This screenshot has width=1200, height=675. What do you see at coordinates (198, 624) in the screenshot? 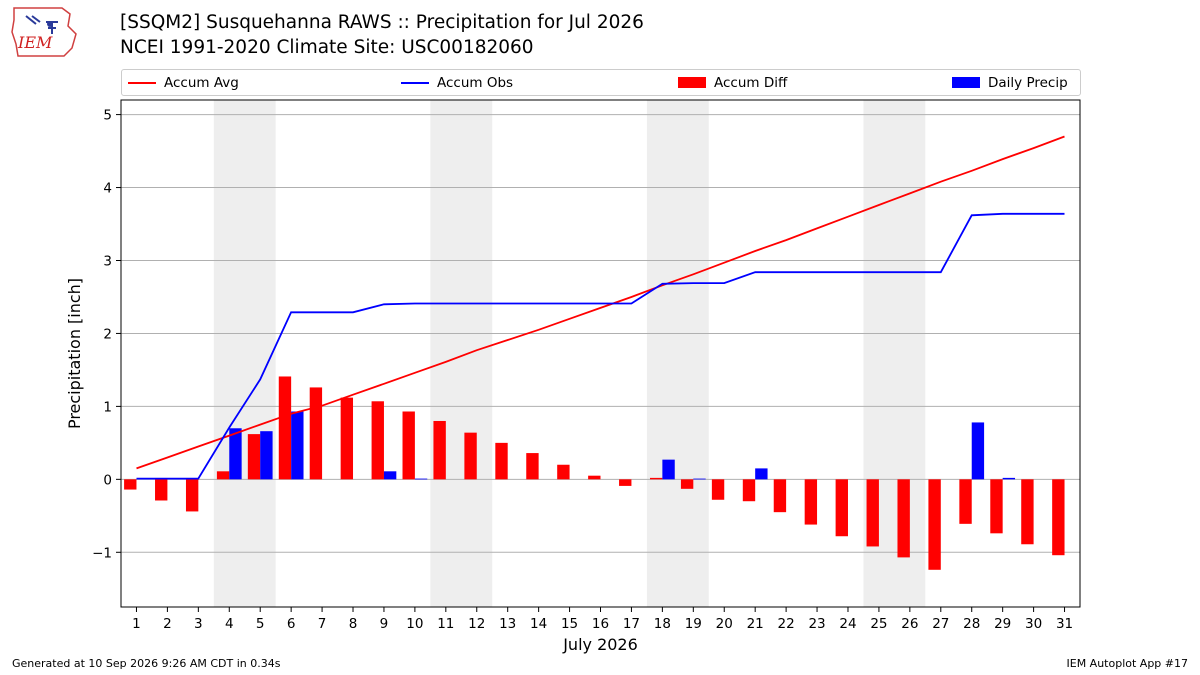
I see `x-tick-label: 3` at bounding box center [198, 624].